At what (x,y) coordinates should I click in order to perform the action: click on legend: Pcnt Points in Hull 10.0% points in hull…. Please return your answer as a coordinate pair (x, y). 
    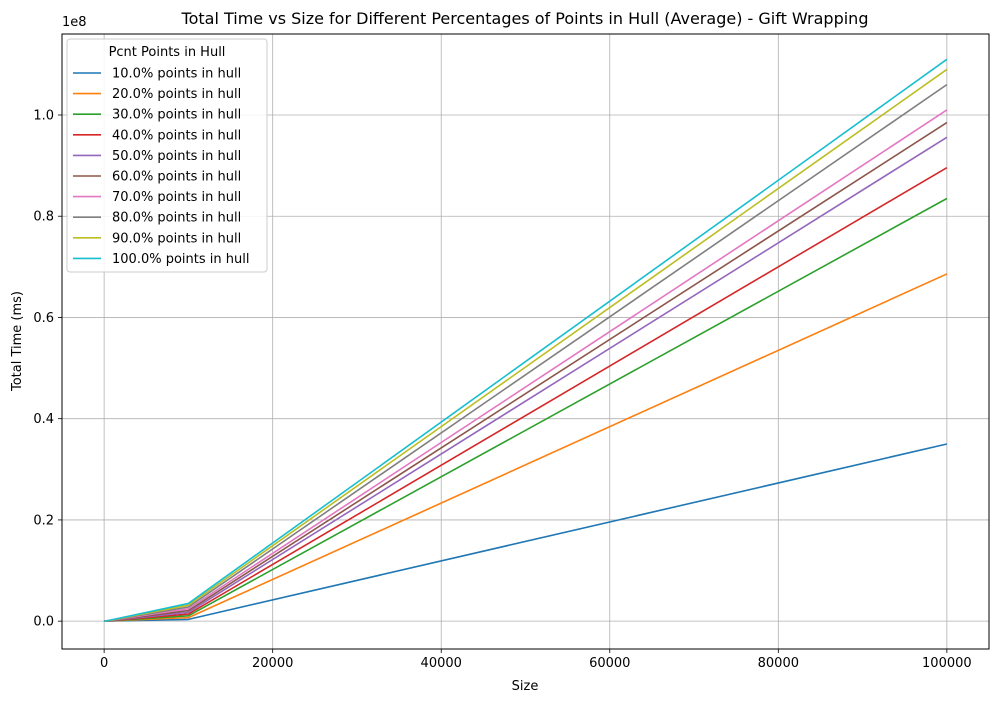
    Looking at the image, I should click on (167, 155).